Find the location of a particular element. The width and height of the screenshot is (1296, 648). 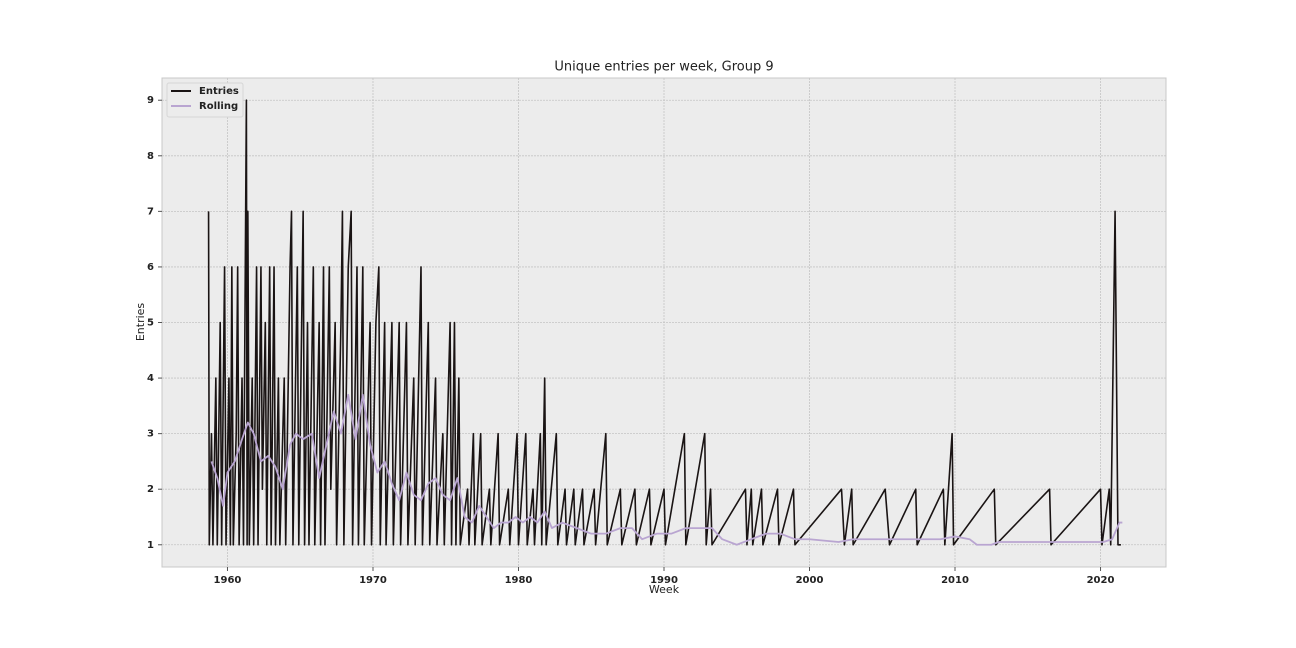

x-tick-label: 1990 is located at coordinates (664, 580).